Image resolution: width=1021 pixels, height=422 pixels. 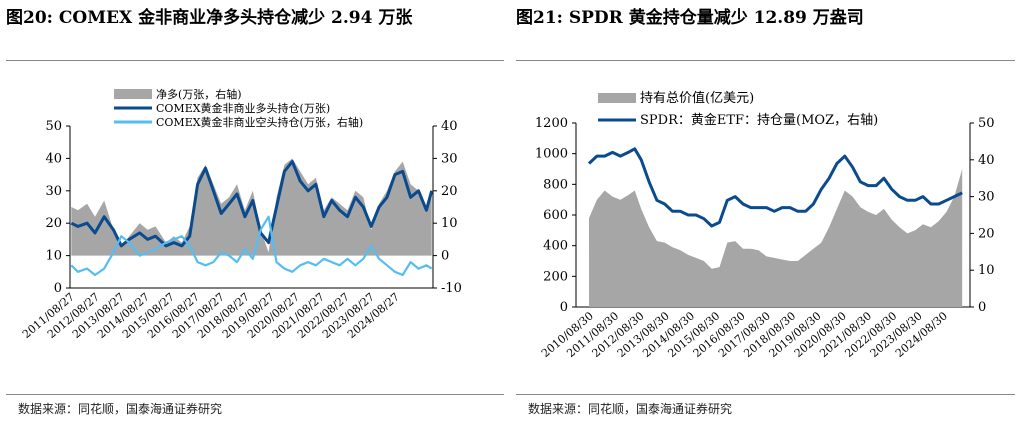 I want to click on left-y-tick-label: 600, so click(x=555, y=215).